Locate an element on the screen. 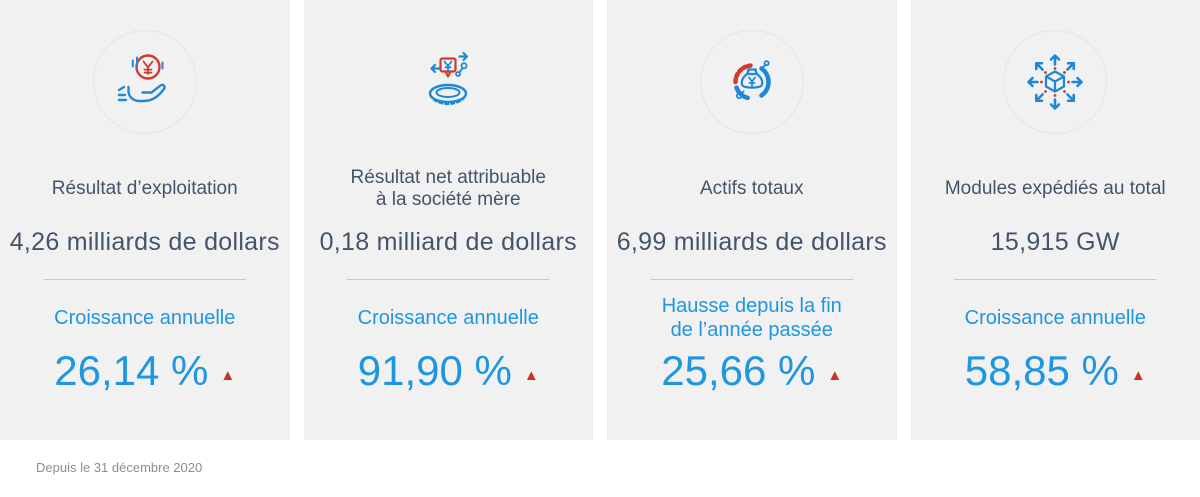  box-distribution-icon is located at coordinates (1055, 82).